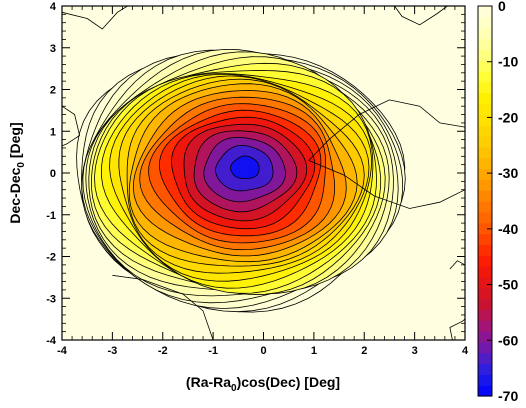 The width and height of the screenshot is (526, 408). I want to click on x-tick-label: -2, so click(163, 351).